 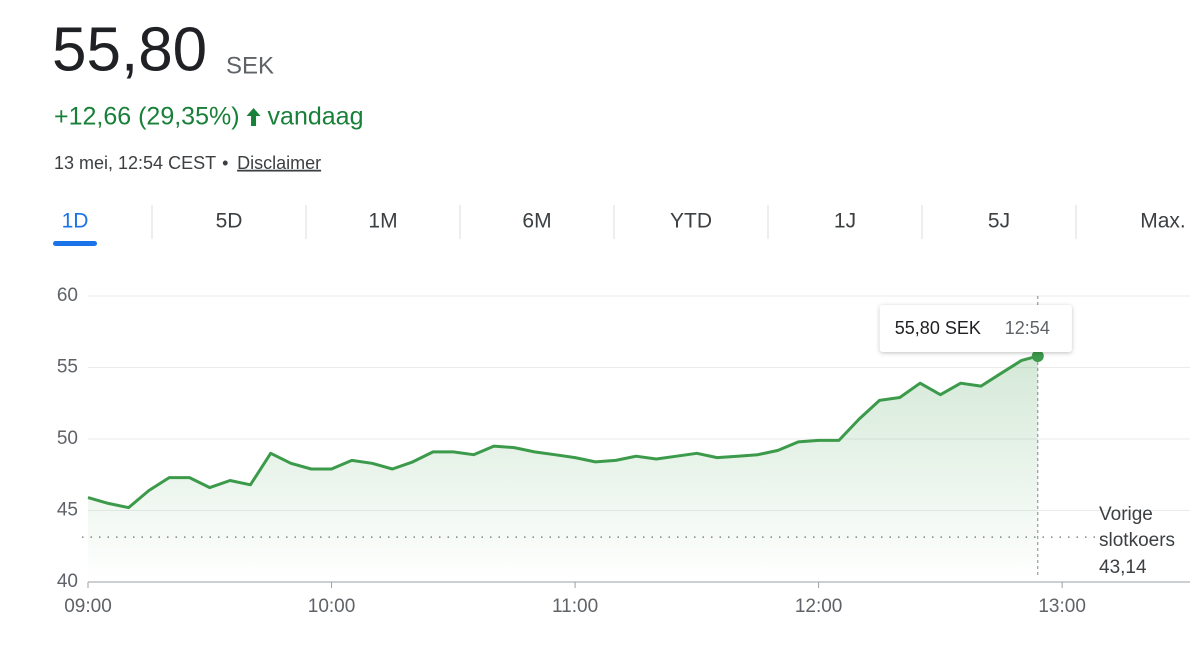 I want to click on tab: 5D, so click(x=229, y=221).